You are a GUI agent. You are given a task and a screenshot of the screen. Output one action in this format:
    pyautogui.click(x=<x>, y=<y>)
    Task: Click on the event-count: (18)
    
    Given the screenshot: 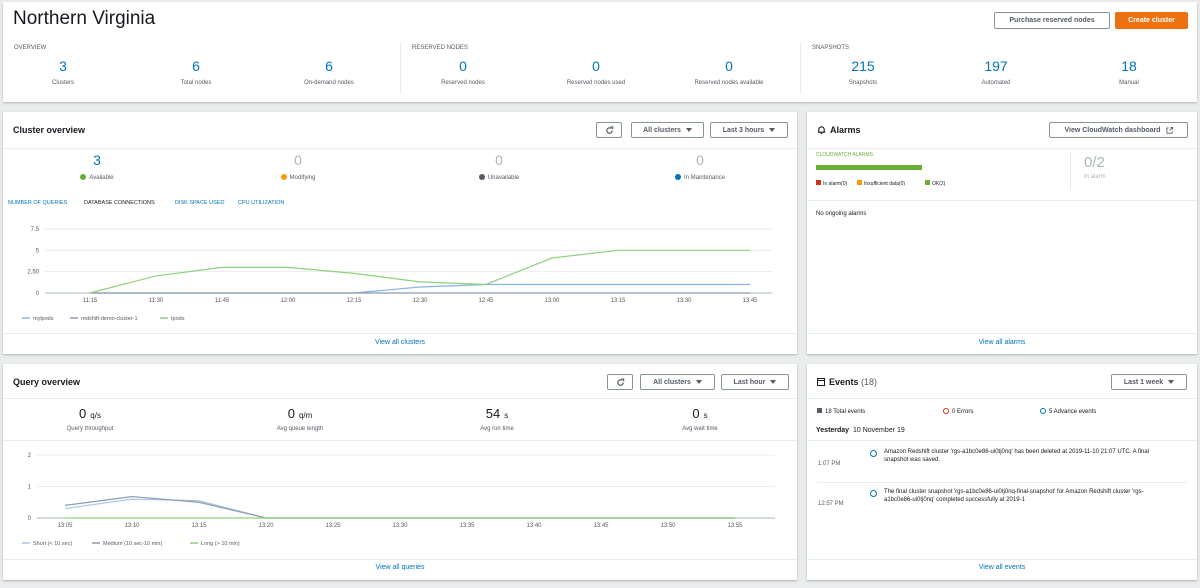 What is the action you would take?
    pyautogui.click(x=869, y=382)
    